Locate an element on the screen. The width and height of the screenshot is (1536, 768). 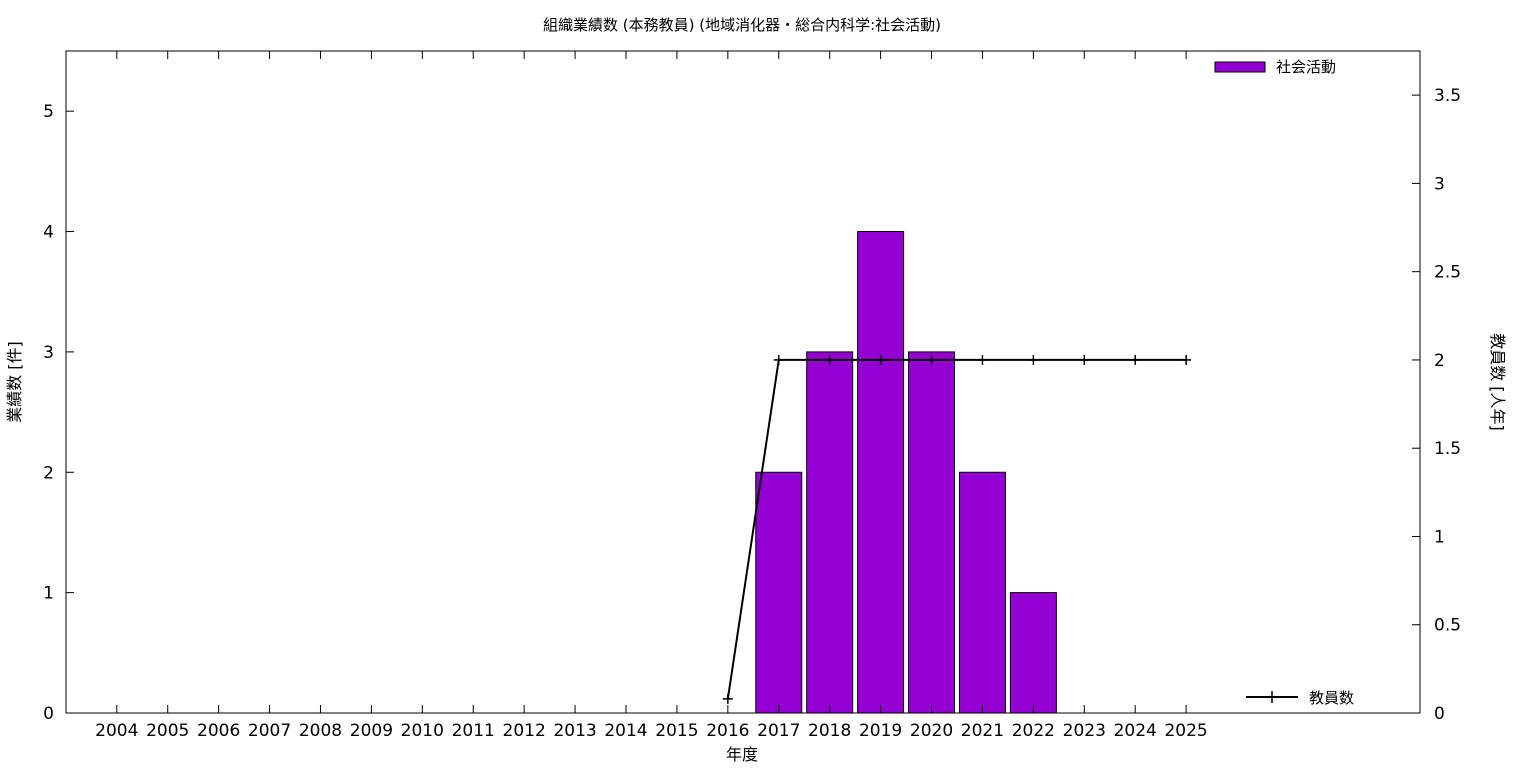
y-tick-label: 4 is located at coordinates (48, 233).